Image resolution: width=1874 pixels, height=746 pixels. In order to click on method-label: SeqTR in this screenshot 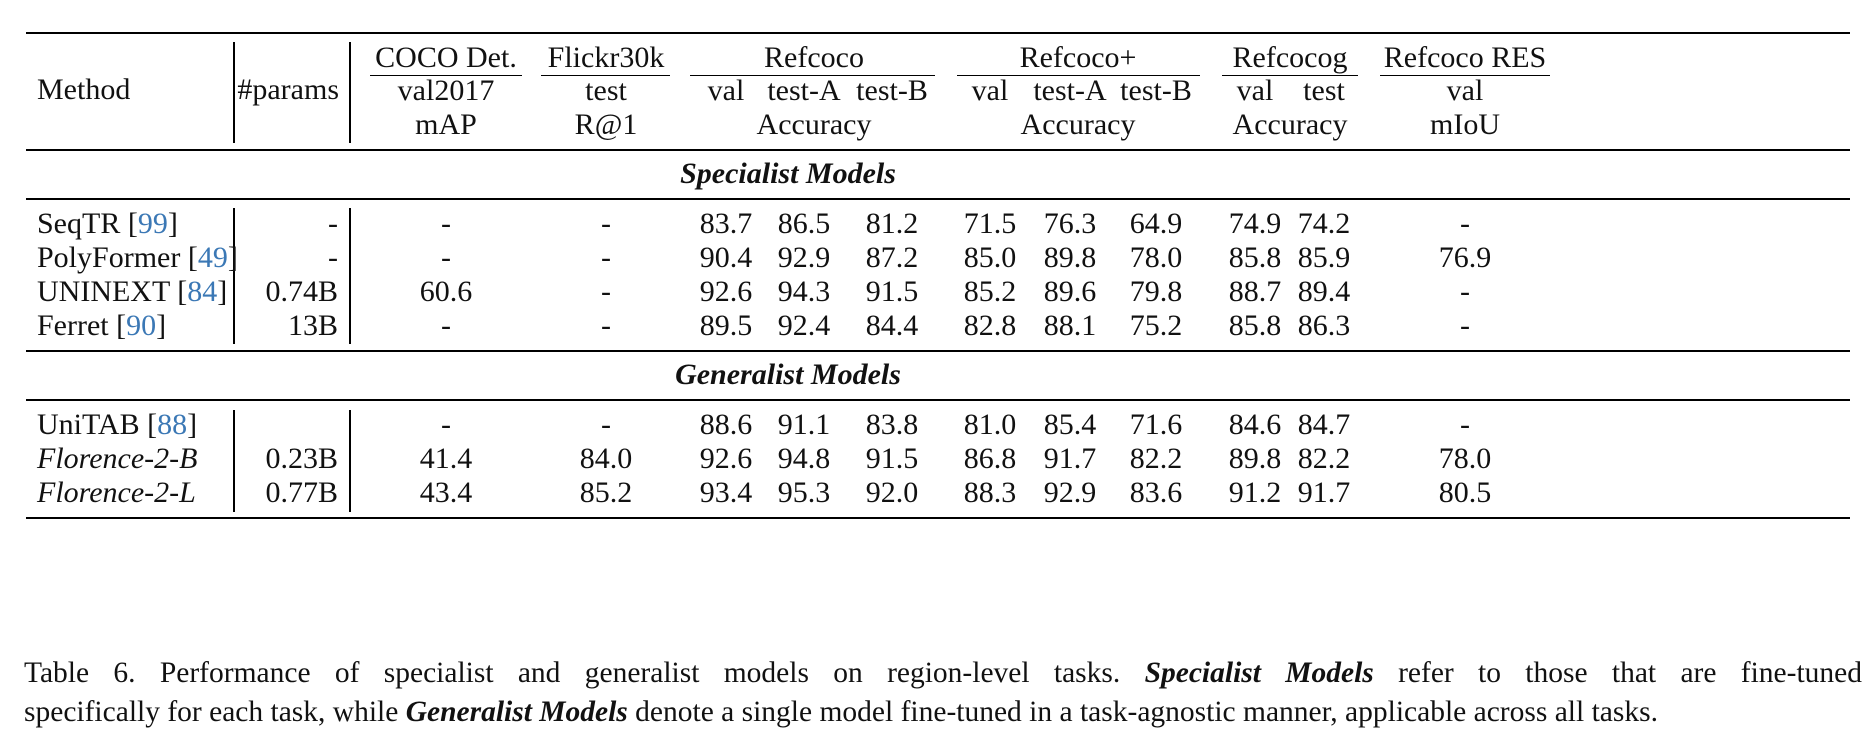, I will do `click(79, 223)`.